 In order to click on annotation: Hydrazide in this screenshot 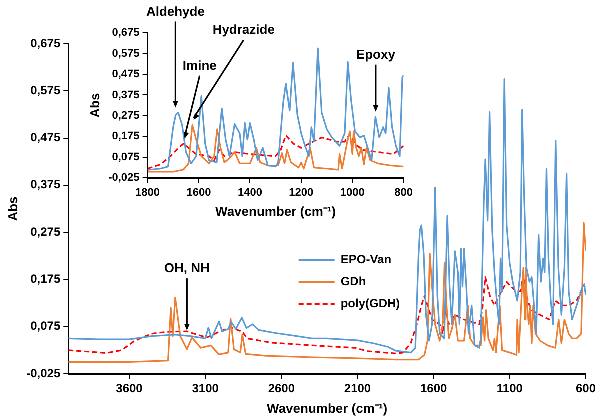, I will do `click(243, 30)`.